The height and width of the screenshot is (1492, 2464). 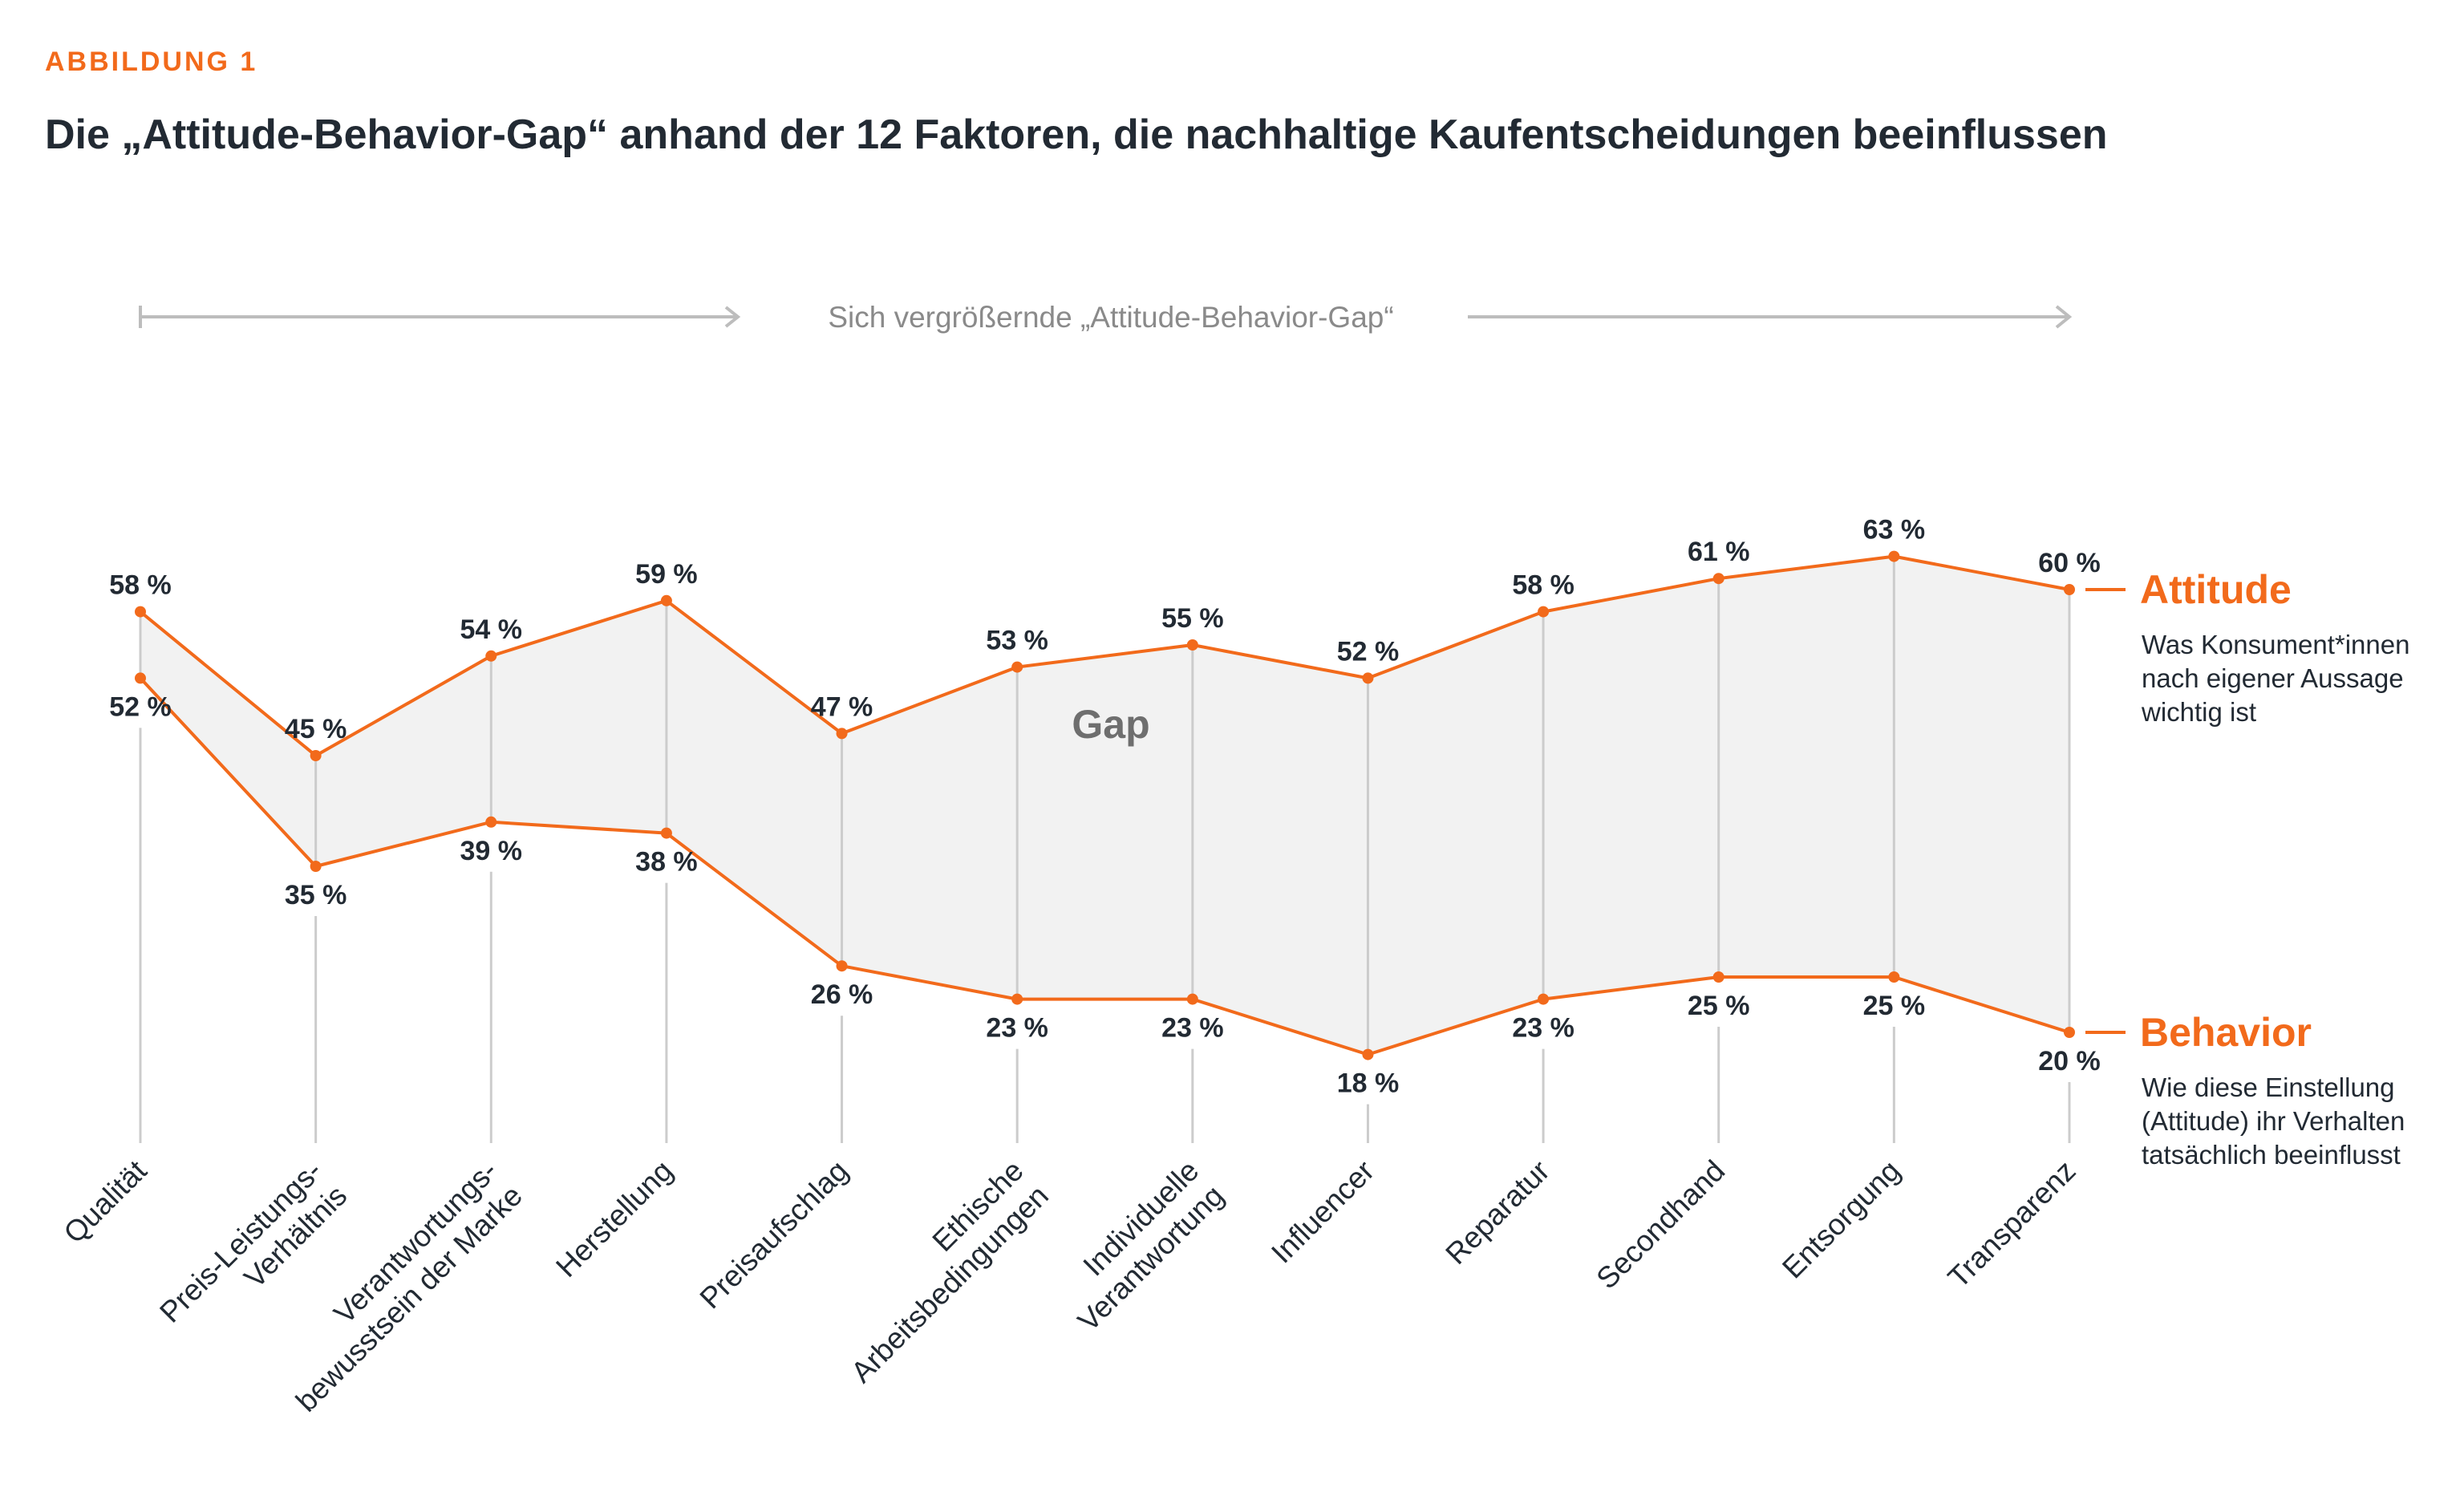 I want to click on x-tick-label: Preisaufschlag, so click(x=774, y=1235).